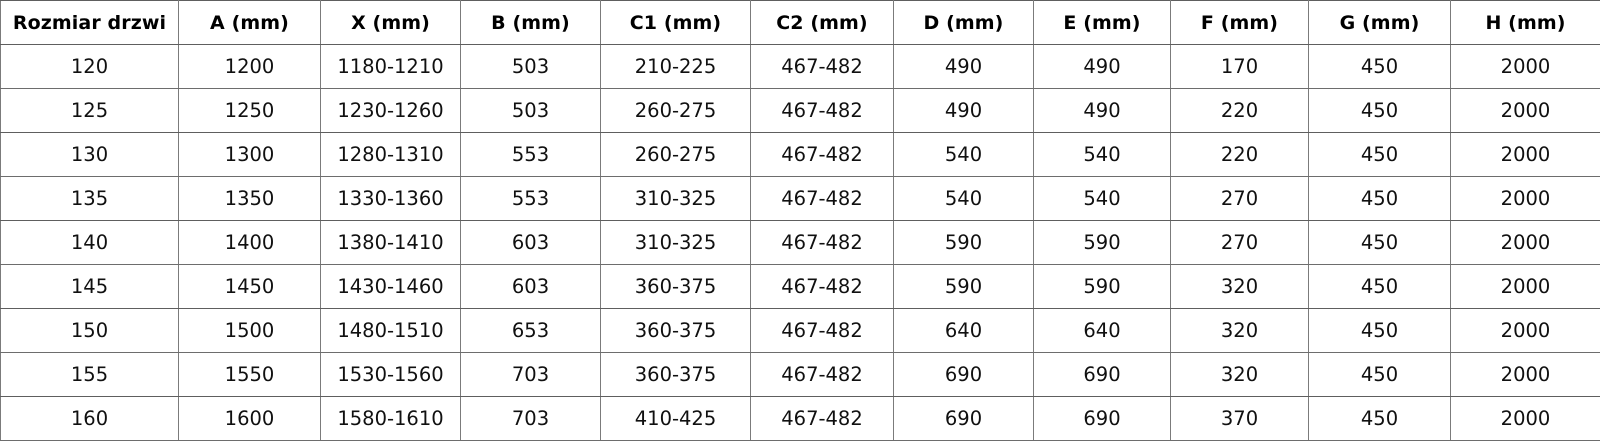  What do you see at coordinates (390, 374) in the screenshot?
I see `cell-x: 1530-1560` at bounding box center [390, 374].